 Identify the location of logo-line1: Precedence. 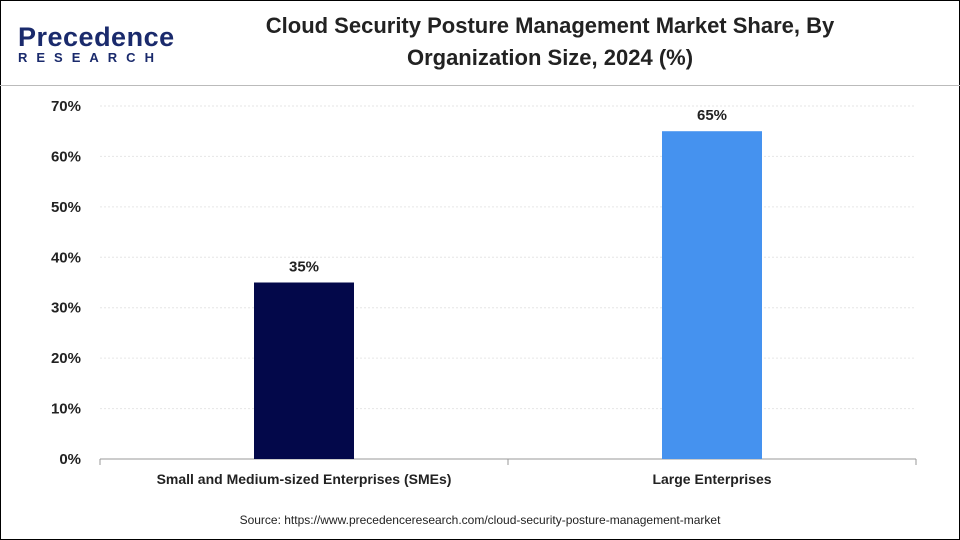
(96, 37).